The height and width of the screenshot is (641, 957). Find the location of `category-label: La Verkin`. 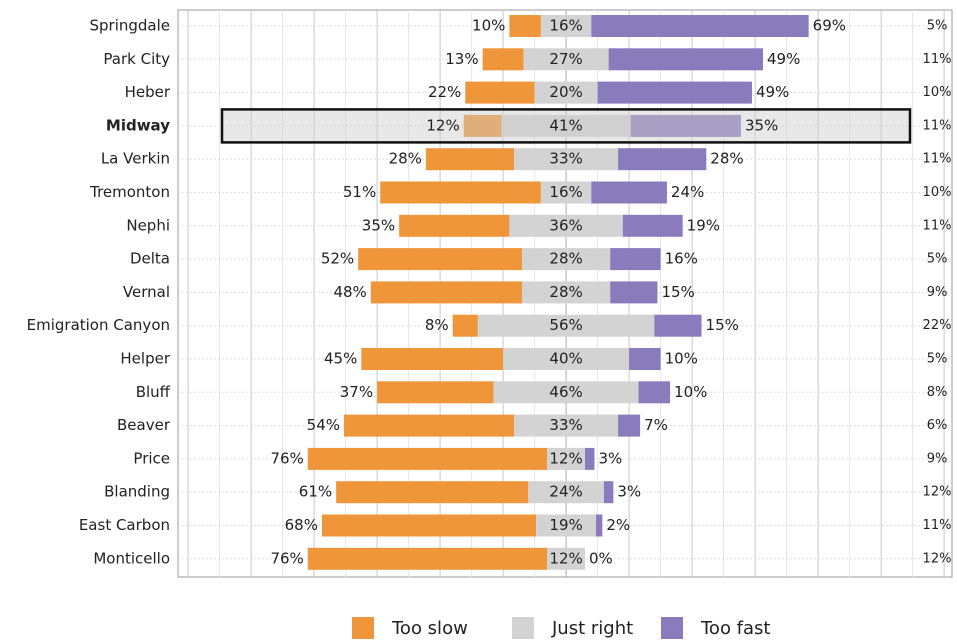

category-label: La Verkin is located at coordinates (135, 159).